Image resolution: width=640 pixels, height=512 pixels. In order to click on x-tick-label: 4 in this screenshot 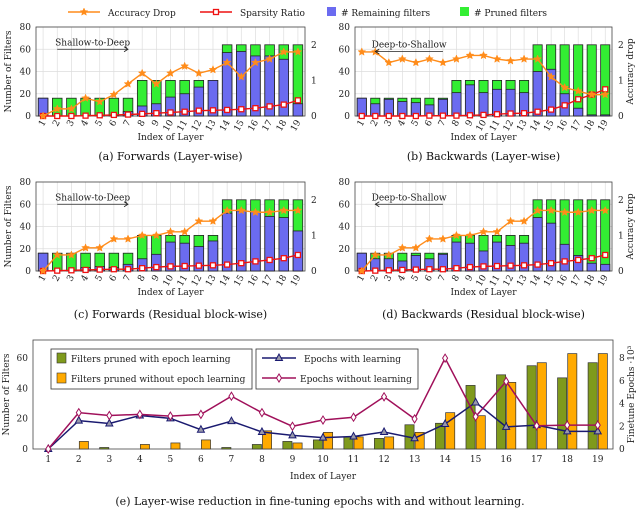, I will do `click(86, 278)`.